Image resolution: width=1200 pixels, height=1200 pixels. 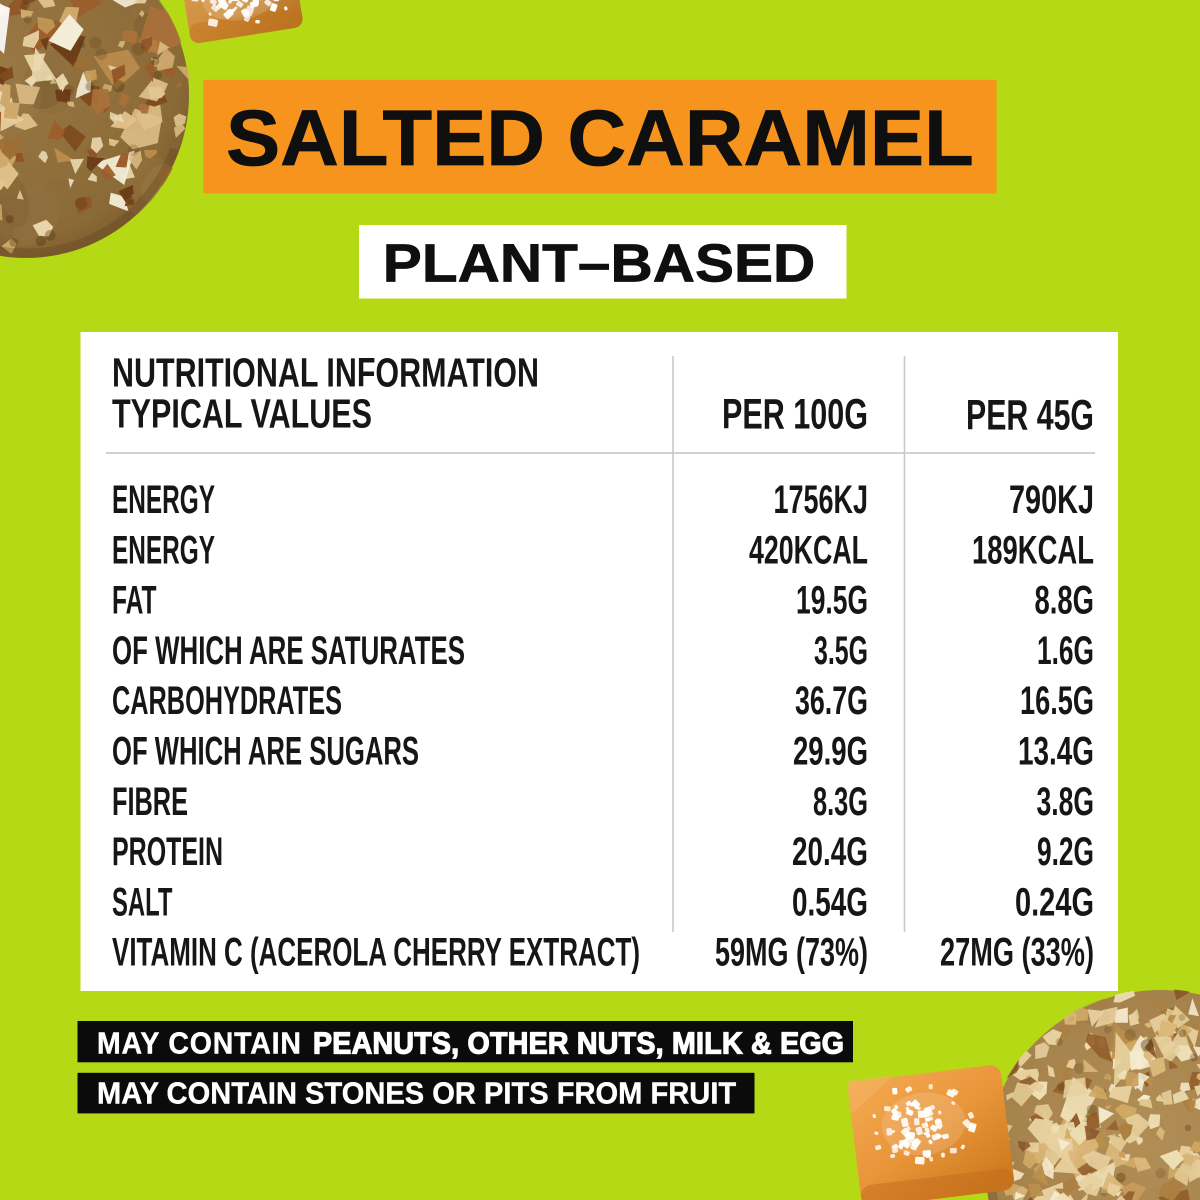 What do you see at coordinates (1054, 902) in the screenshot?
I see `svg-text: 0.24G` at bounding box center [1054, 902].